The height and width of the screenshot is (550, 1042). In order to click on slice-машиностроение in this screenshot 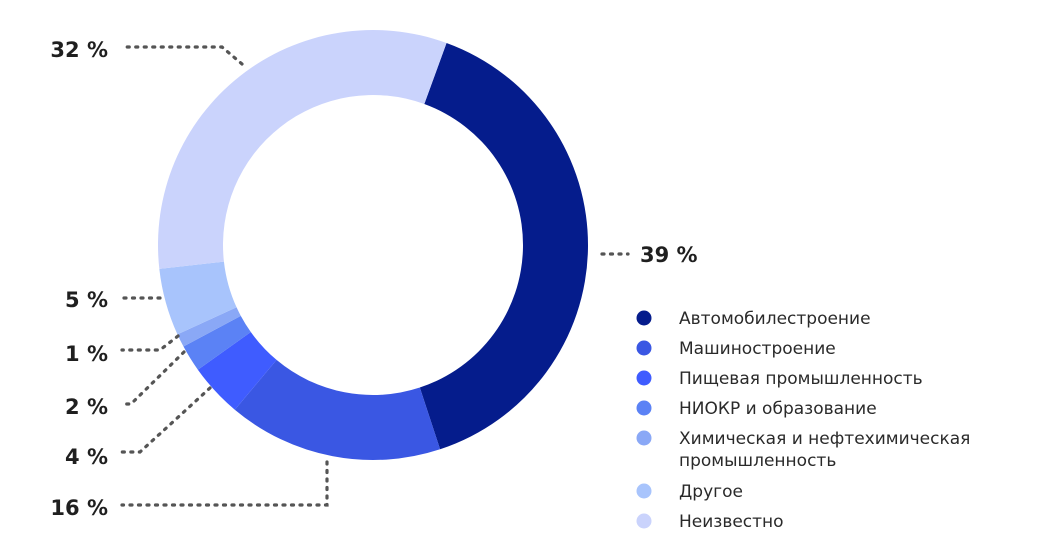, I will do `click(337, 409)`.